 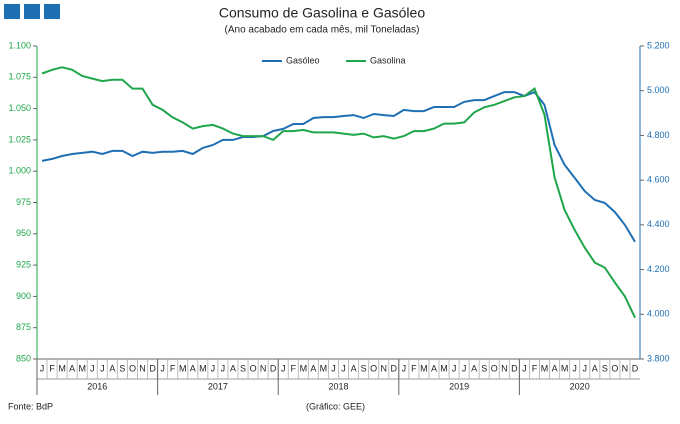 What do you see at coordinates (335, 406) in the screenshot?
I see `credit: (Gráfico: GEE)` at bounding box center [335, 406].